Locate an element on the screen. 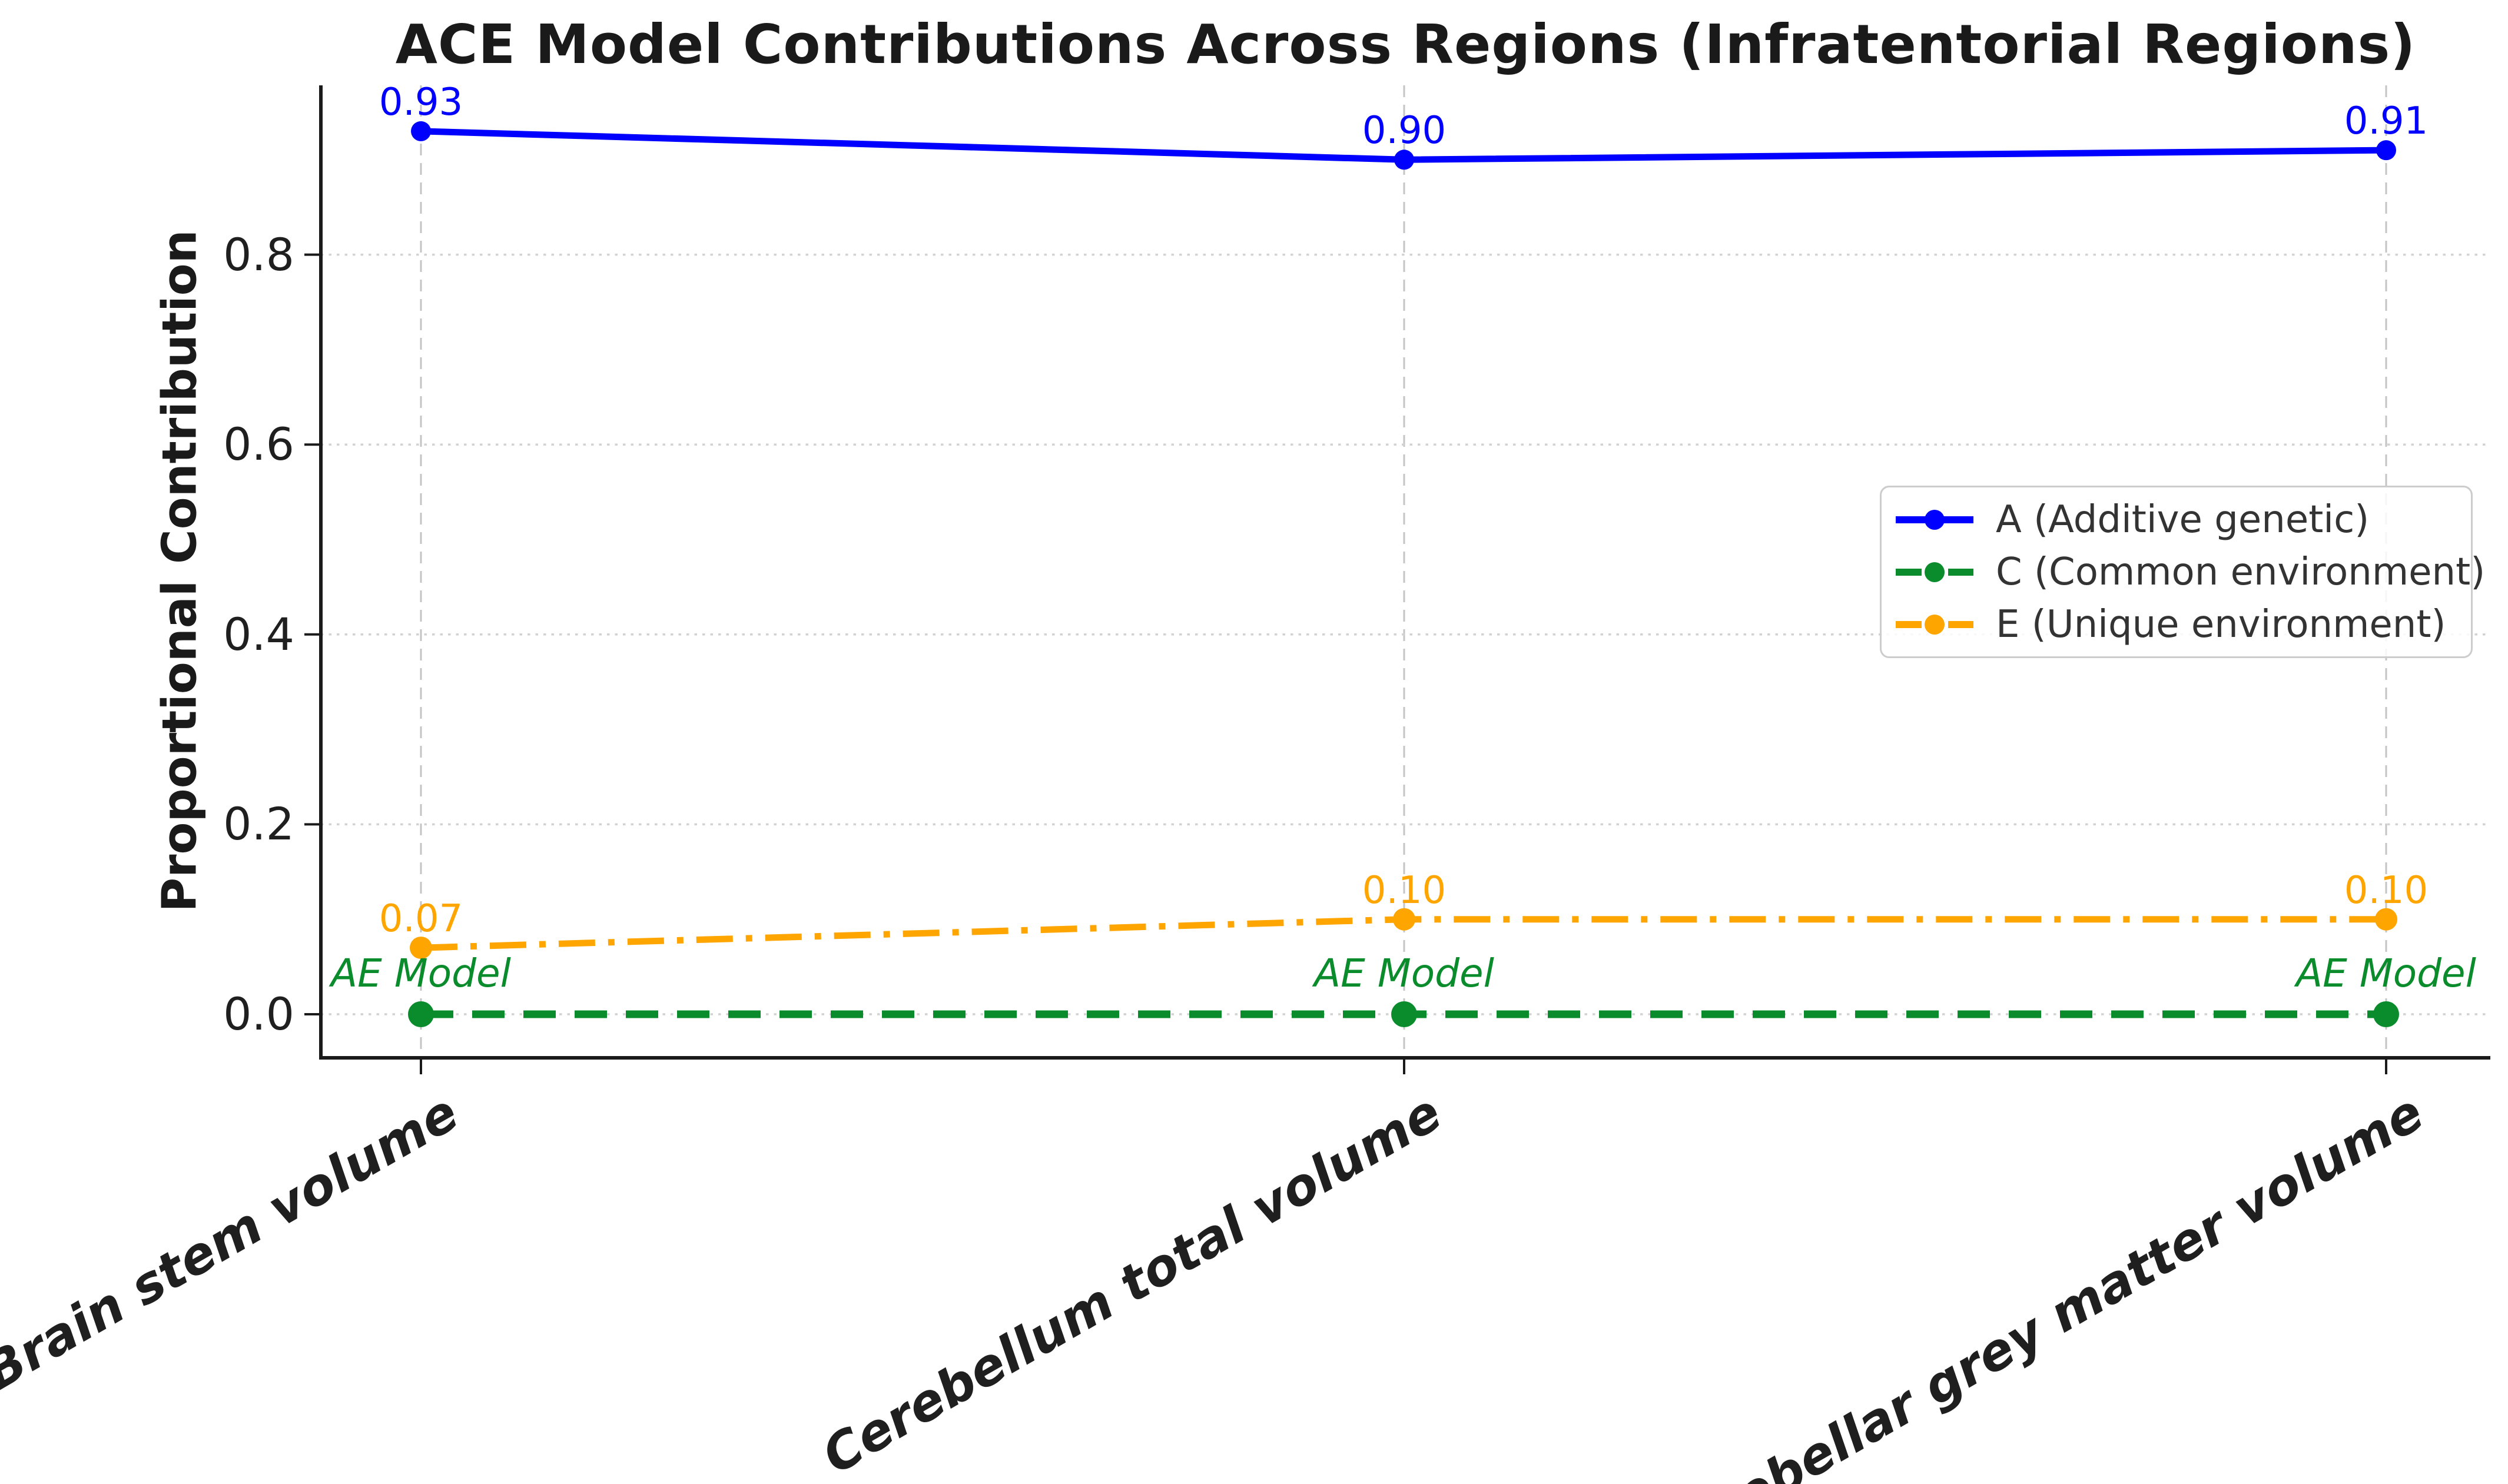 The width and height of the screenshot is (2508, 1484). legend-sample-line-c-icon is located at coordinates (1934, 572).